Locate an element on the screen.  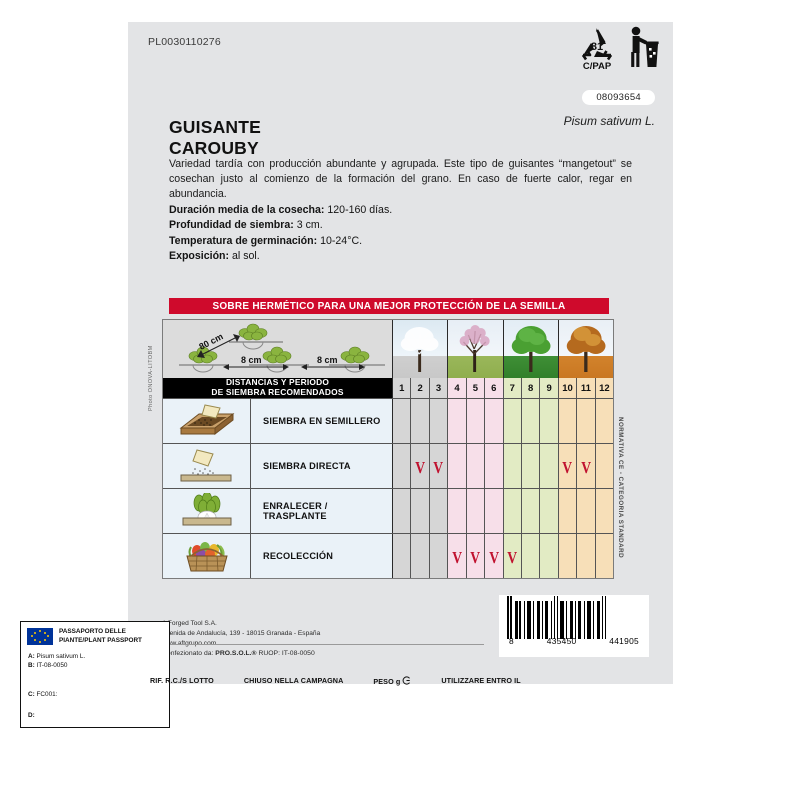
cell-m6: V is located at coordinates (494, 556).